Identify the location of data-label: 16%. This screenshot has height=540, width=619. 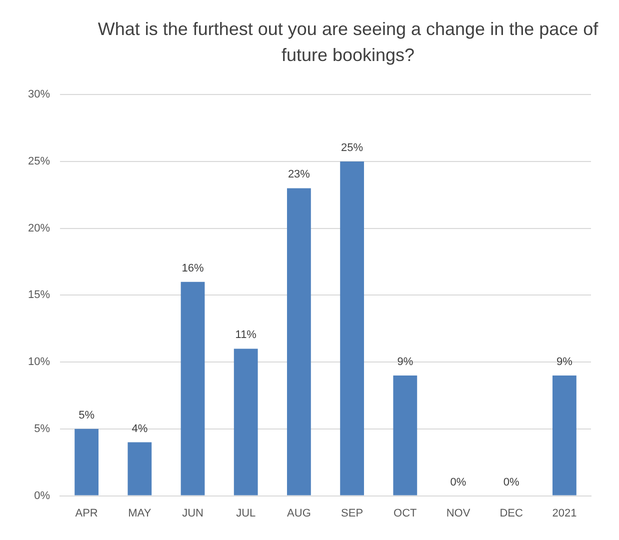
(193, 268).